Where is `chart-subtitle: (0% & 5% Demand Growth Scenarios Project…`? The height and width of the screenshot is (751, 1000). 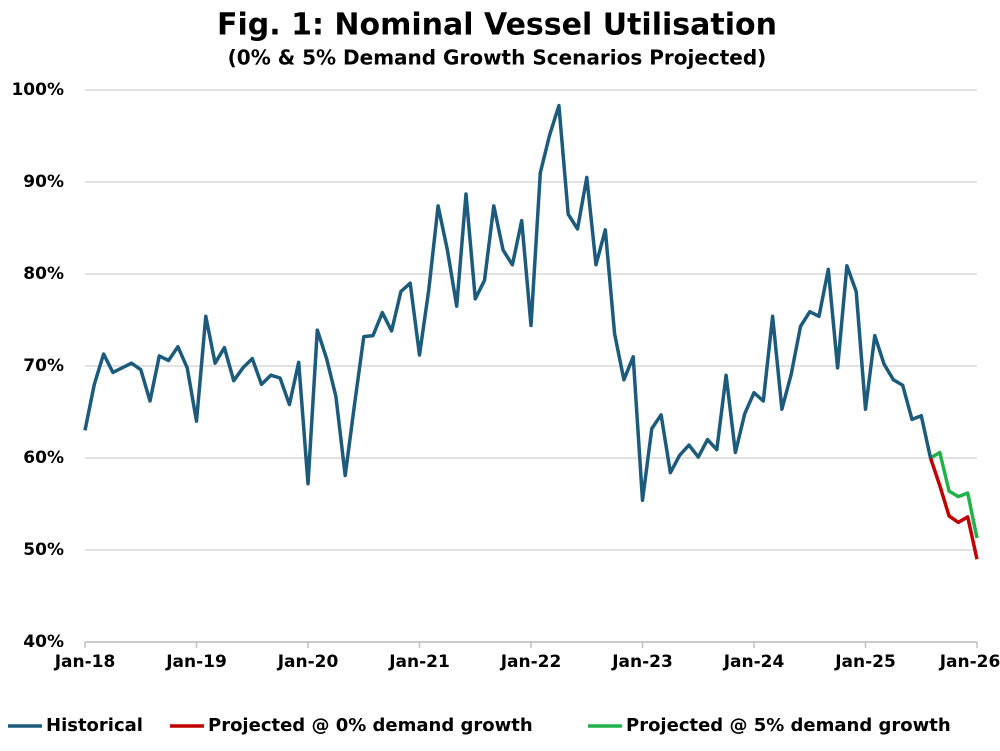
chart-subtitle: (0% & 5% Demand Growth Scenarios Project… is located at coordinates (497, 58).